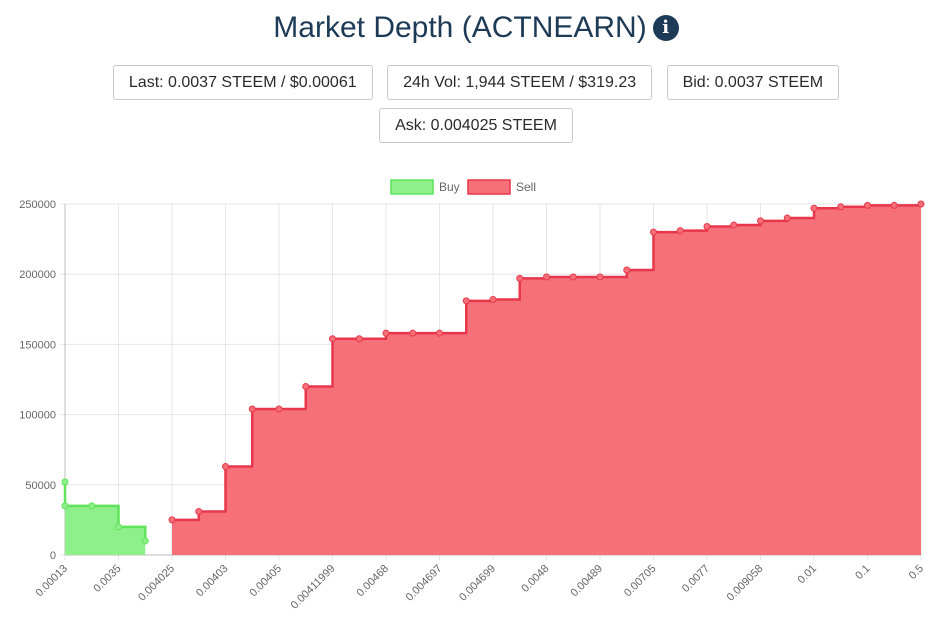 This screenshot has width=952, height=632. I want to click on x-tick-label: 0.004699, so click(477, 583).